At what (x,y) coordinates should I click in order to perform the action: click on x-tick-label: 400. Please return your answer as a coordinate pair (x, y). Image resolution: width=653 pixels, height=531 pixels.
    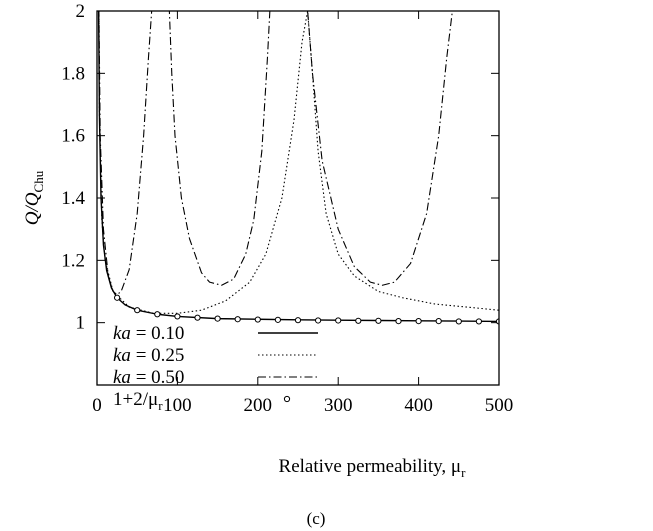
    Looking at the image, I should click on (418, 405).